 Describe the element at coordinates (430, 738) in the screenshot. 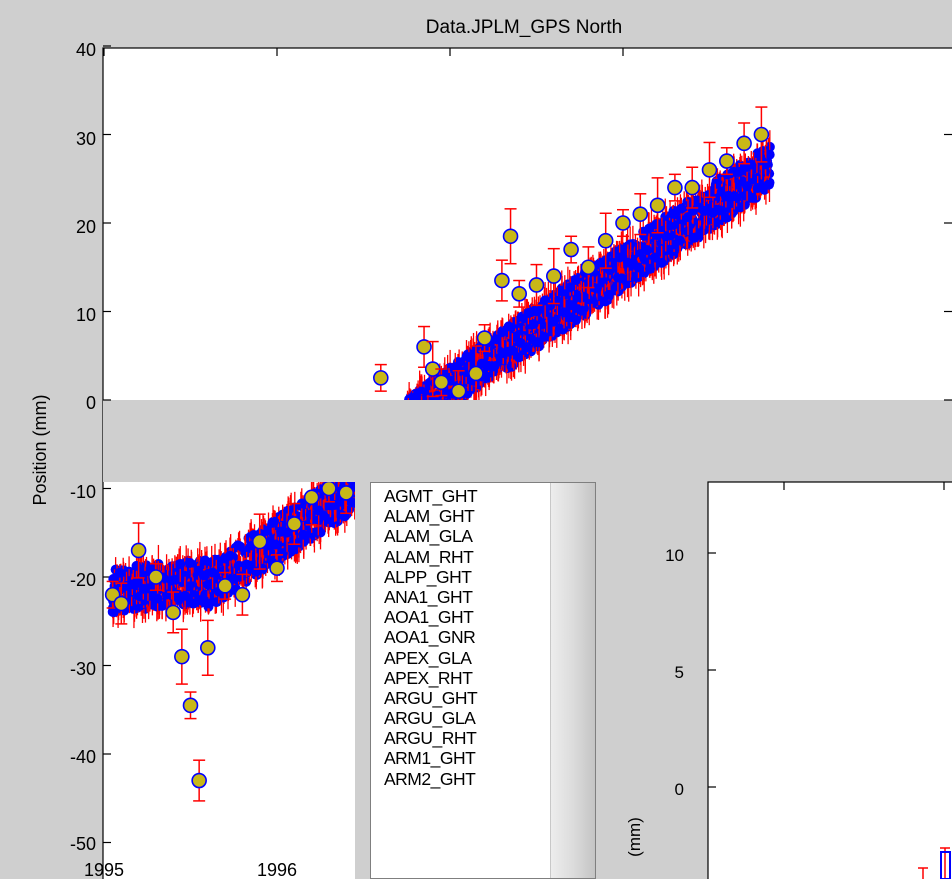

I see `station-list-item: ARGU_RHT` at that location.